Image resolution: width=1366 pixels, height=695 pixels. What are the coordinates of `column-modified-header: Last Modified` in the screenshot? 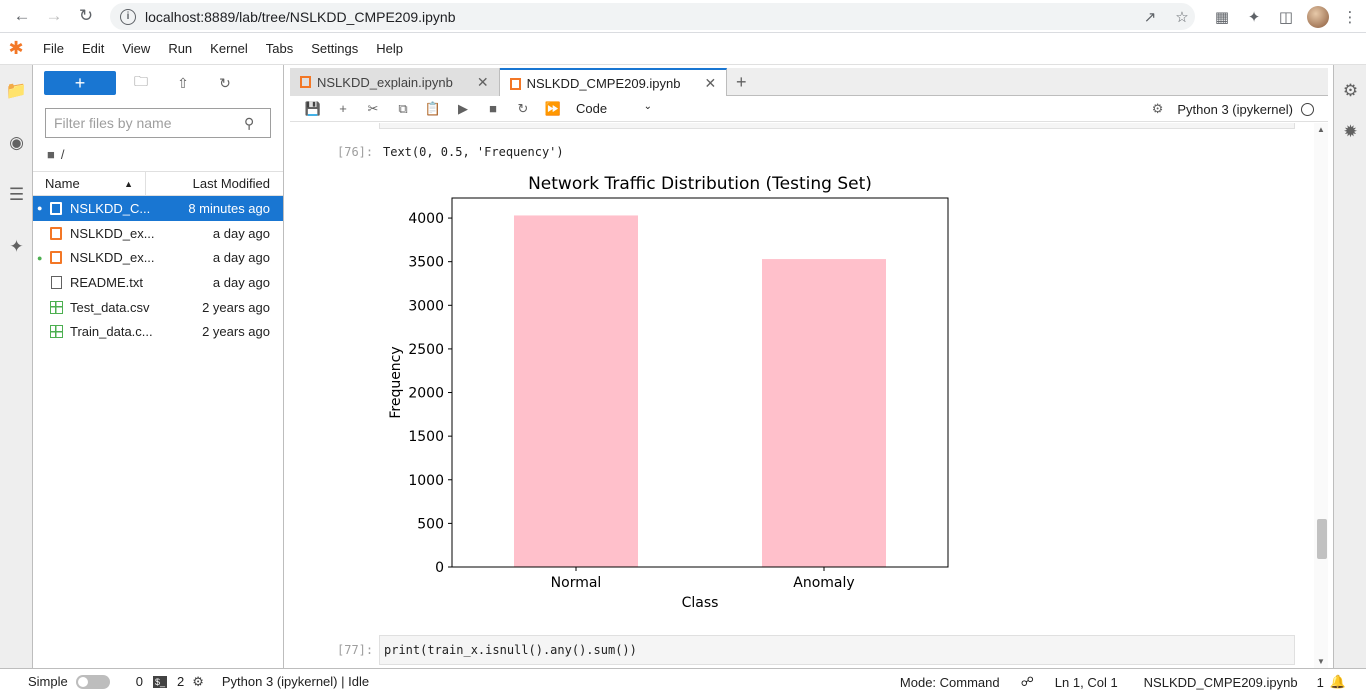 It's located at (231, 183).